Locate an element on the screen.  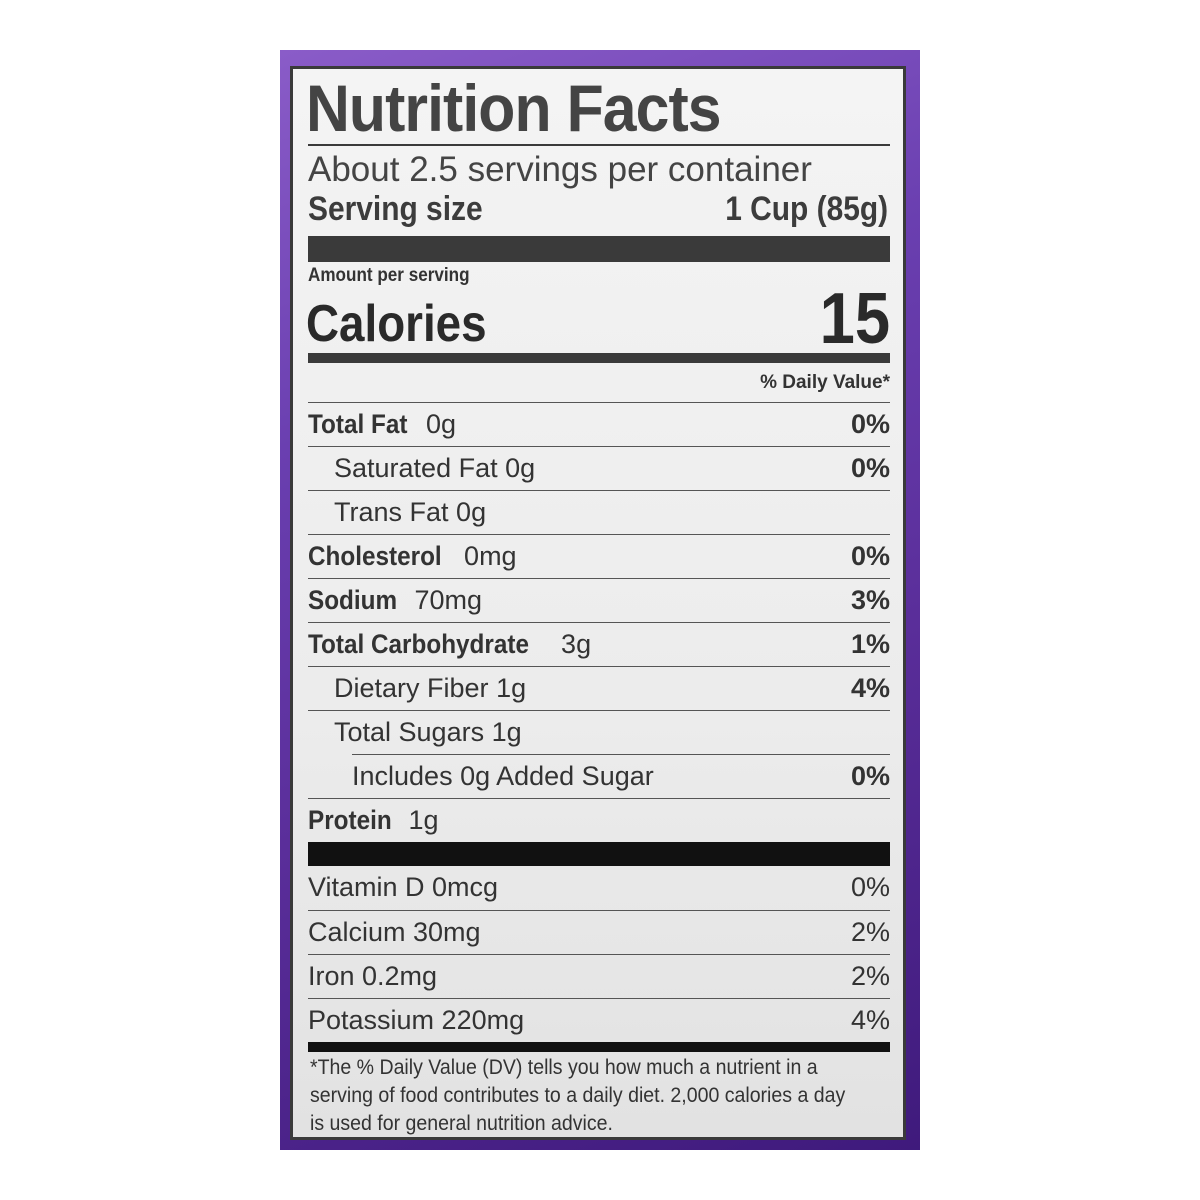
nutrient-row-saturated-fat: Saturated Fat 0g 0% is located at coordinates (599, 468).